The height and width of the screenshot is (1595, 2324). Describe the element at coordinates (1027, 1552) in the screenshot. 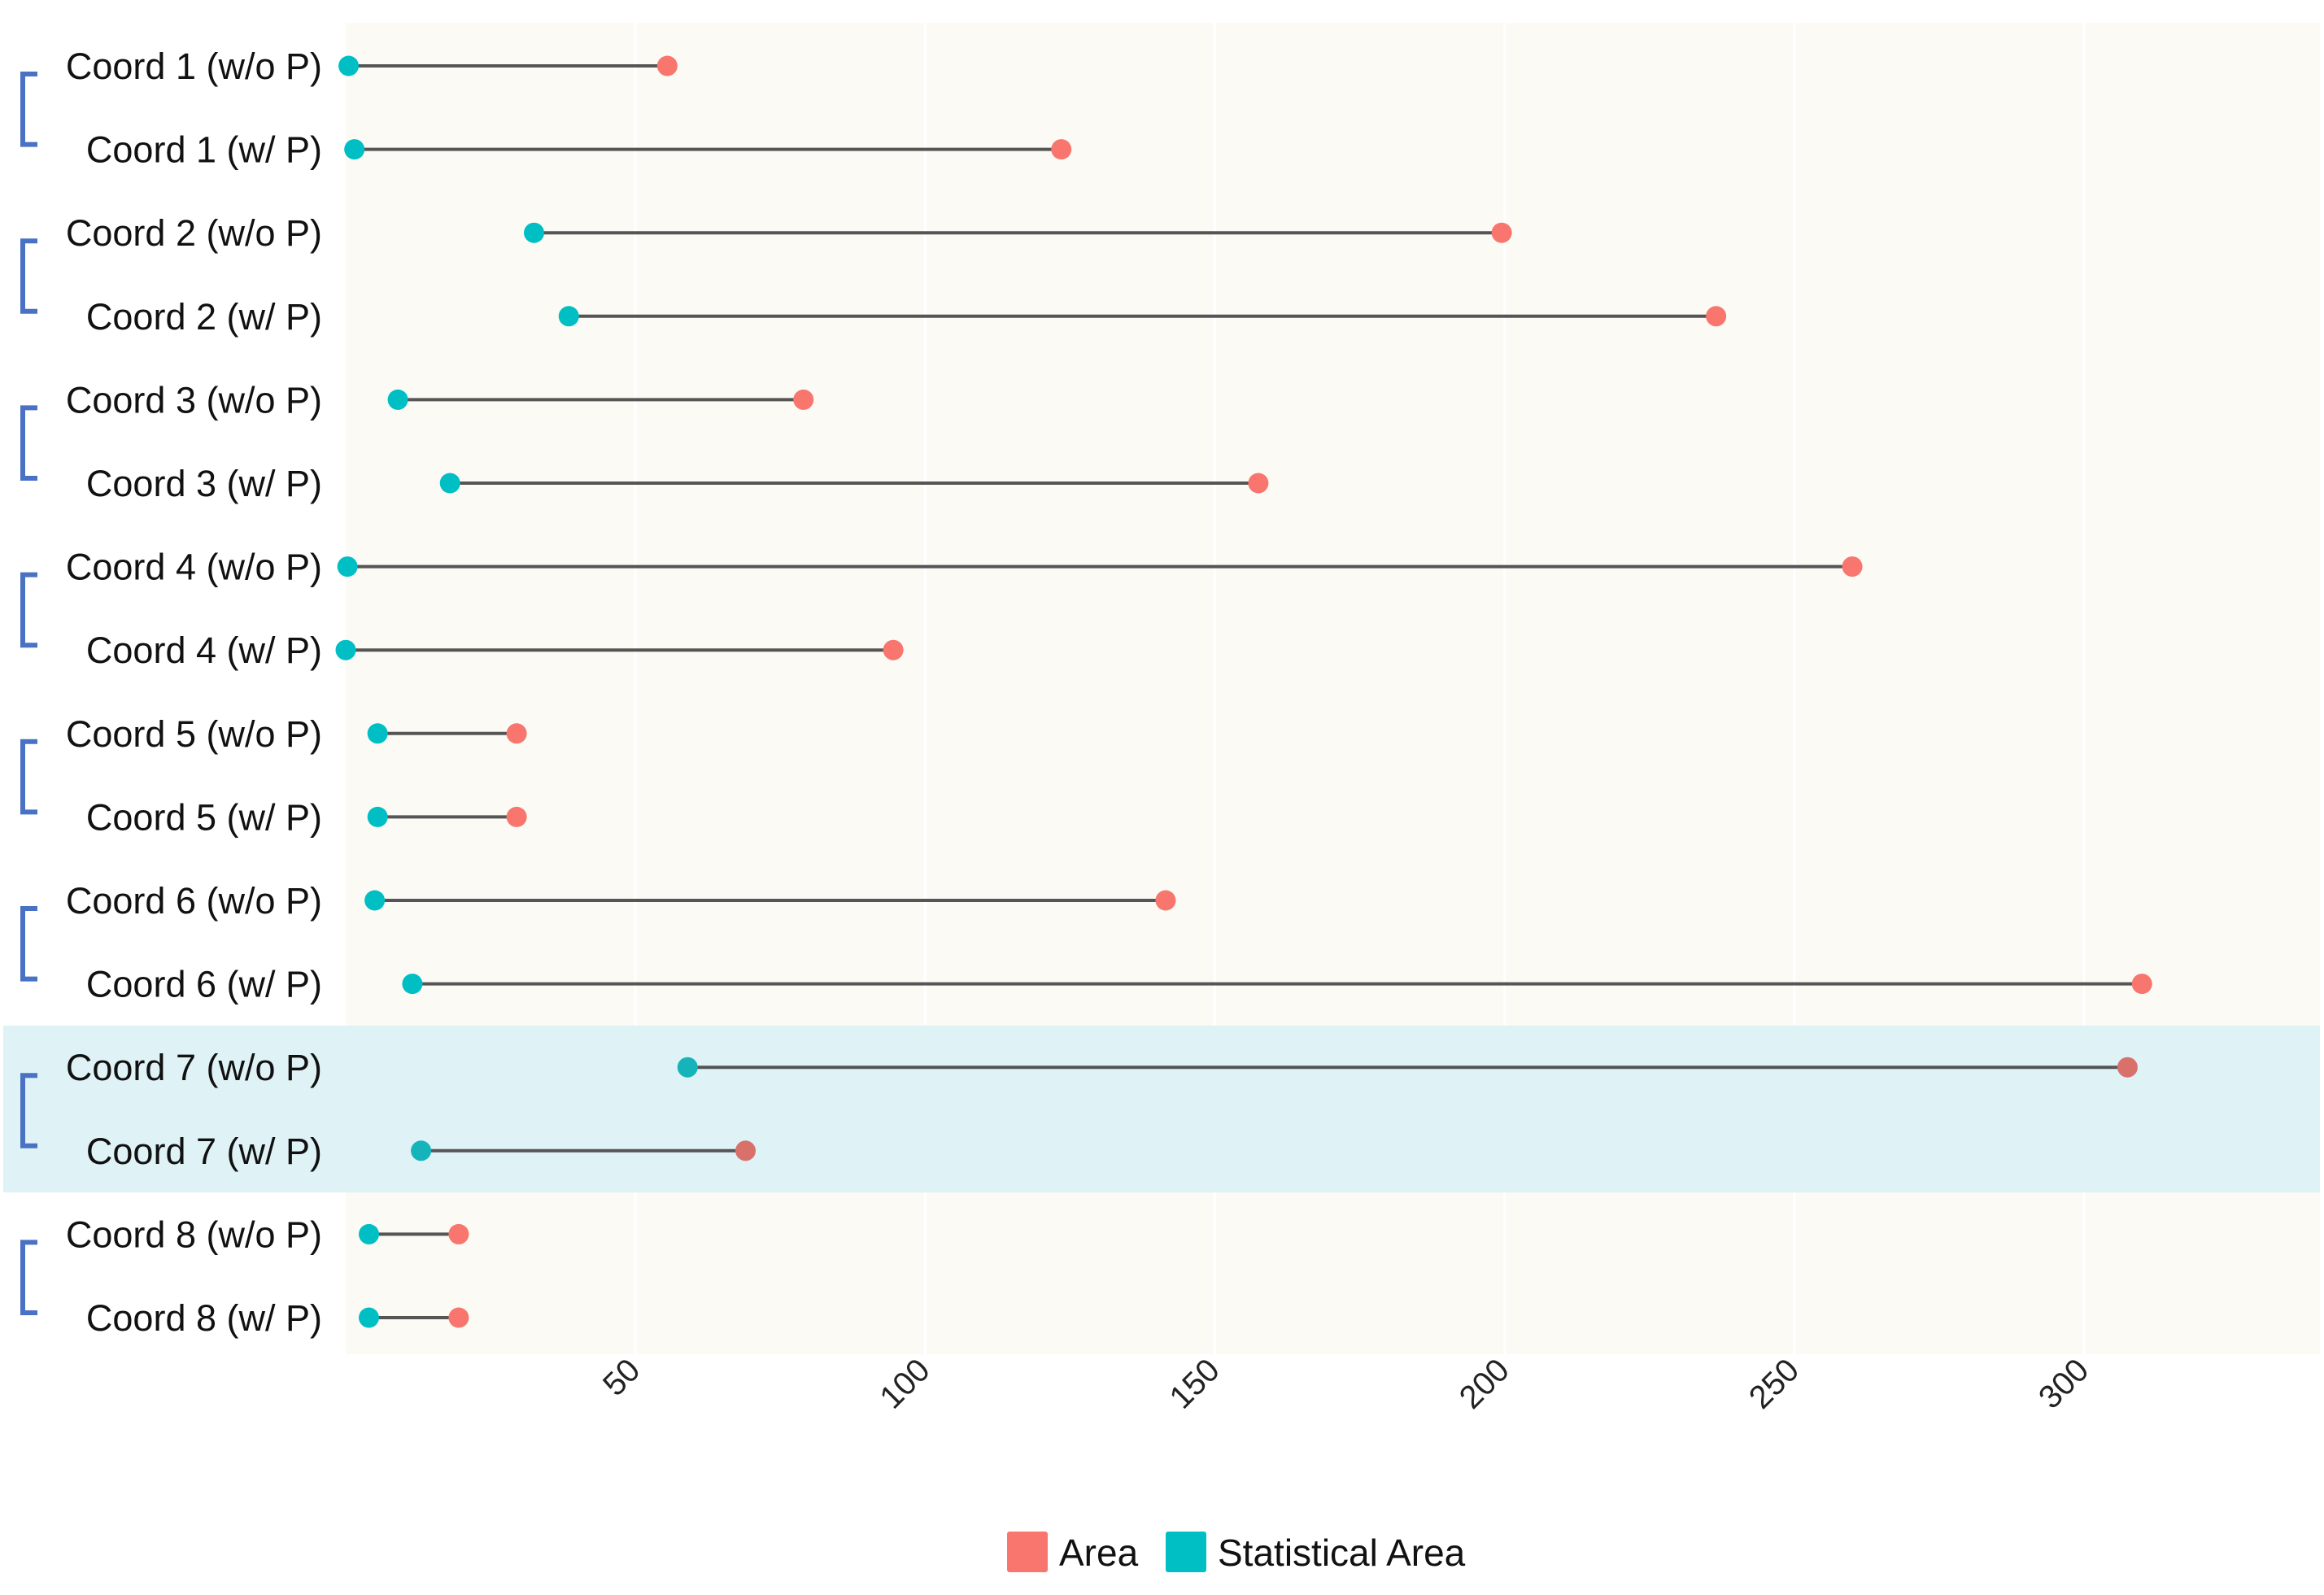

I see `legend-swatch-area` at that location.